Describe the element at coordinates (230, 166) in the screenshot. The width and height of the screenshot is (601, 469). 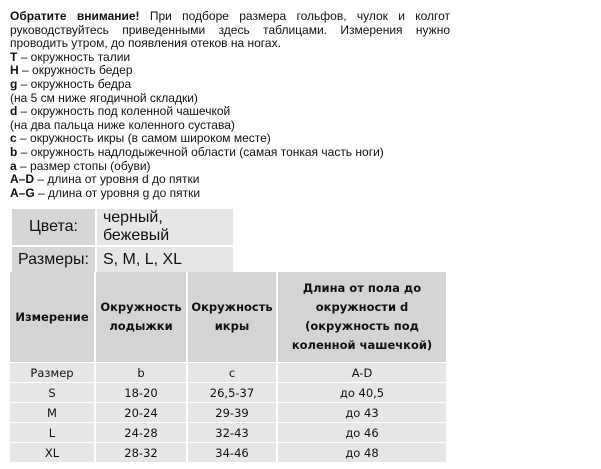
I see `legend-item: a – размер стопы (обуви)` at that location.